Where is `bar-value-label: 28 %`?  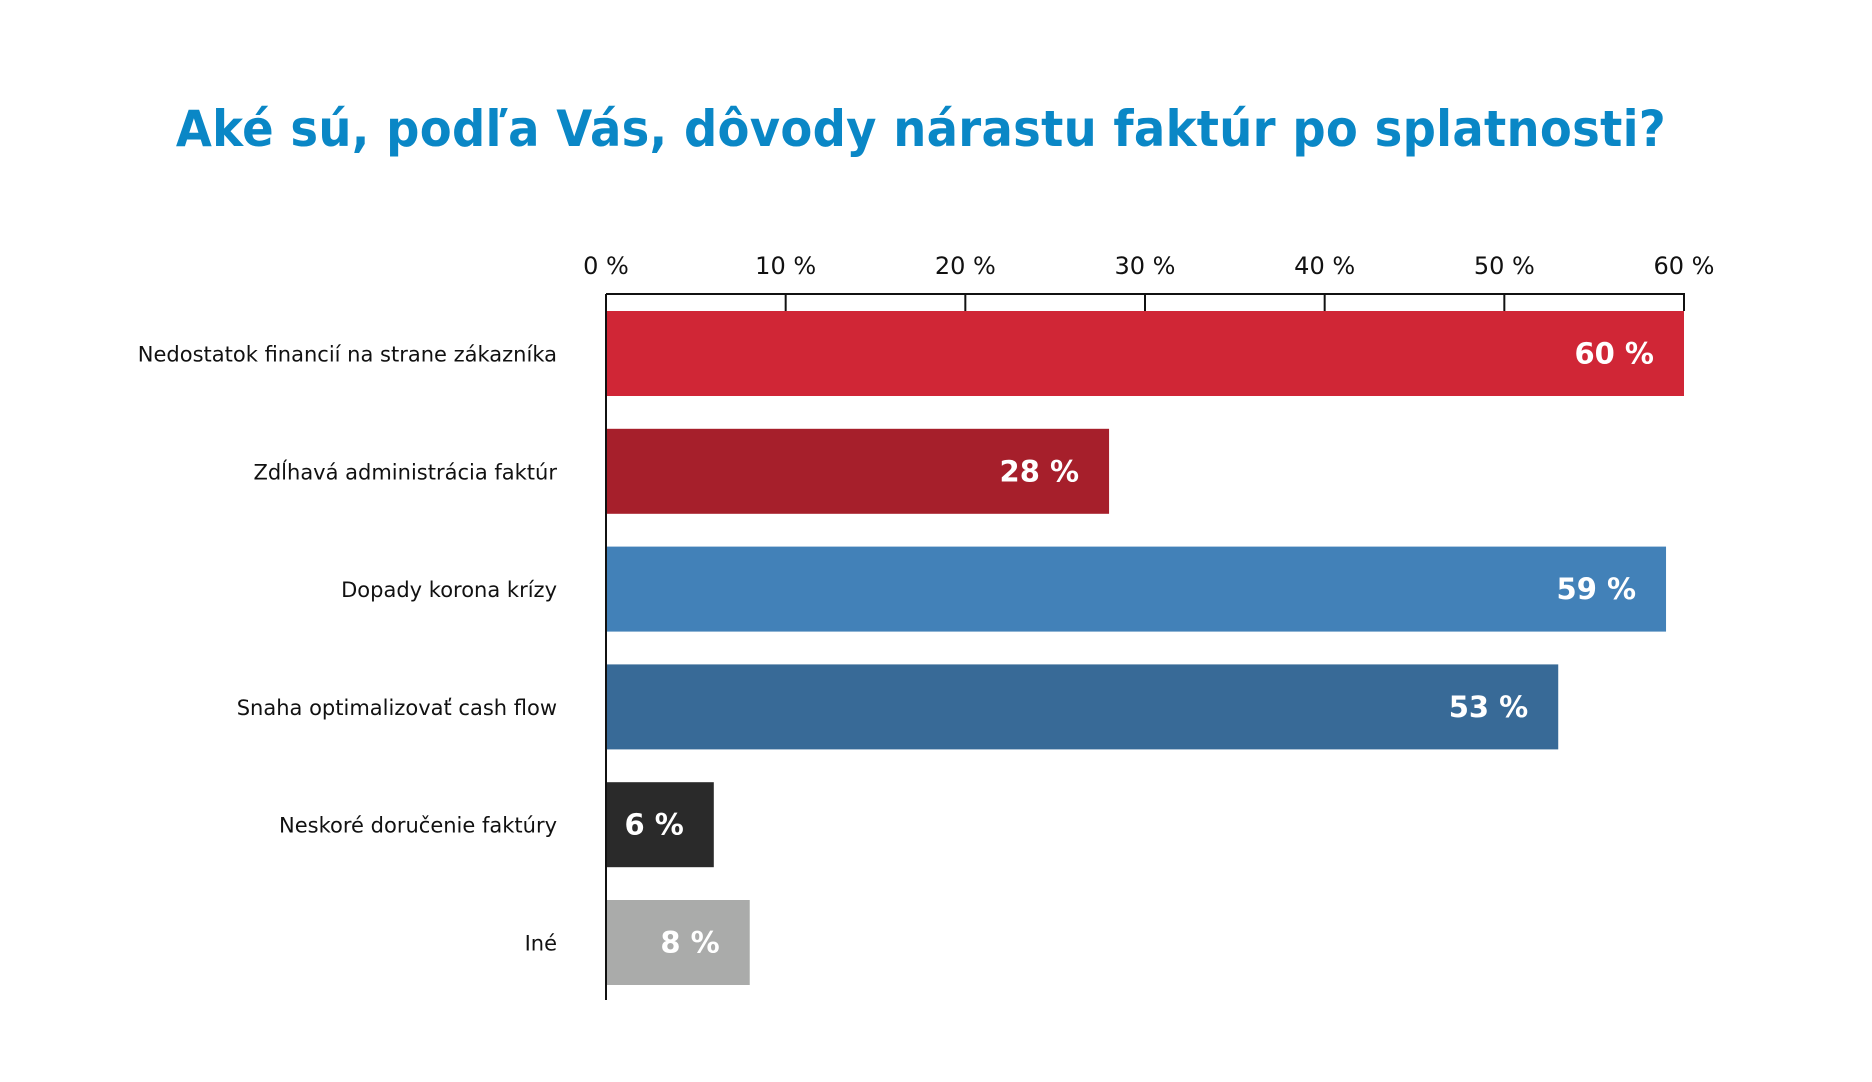
bar-value-label: 28 % is located at coordinates (1040, 471).